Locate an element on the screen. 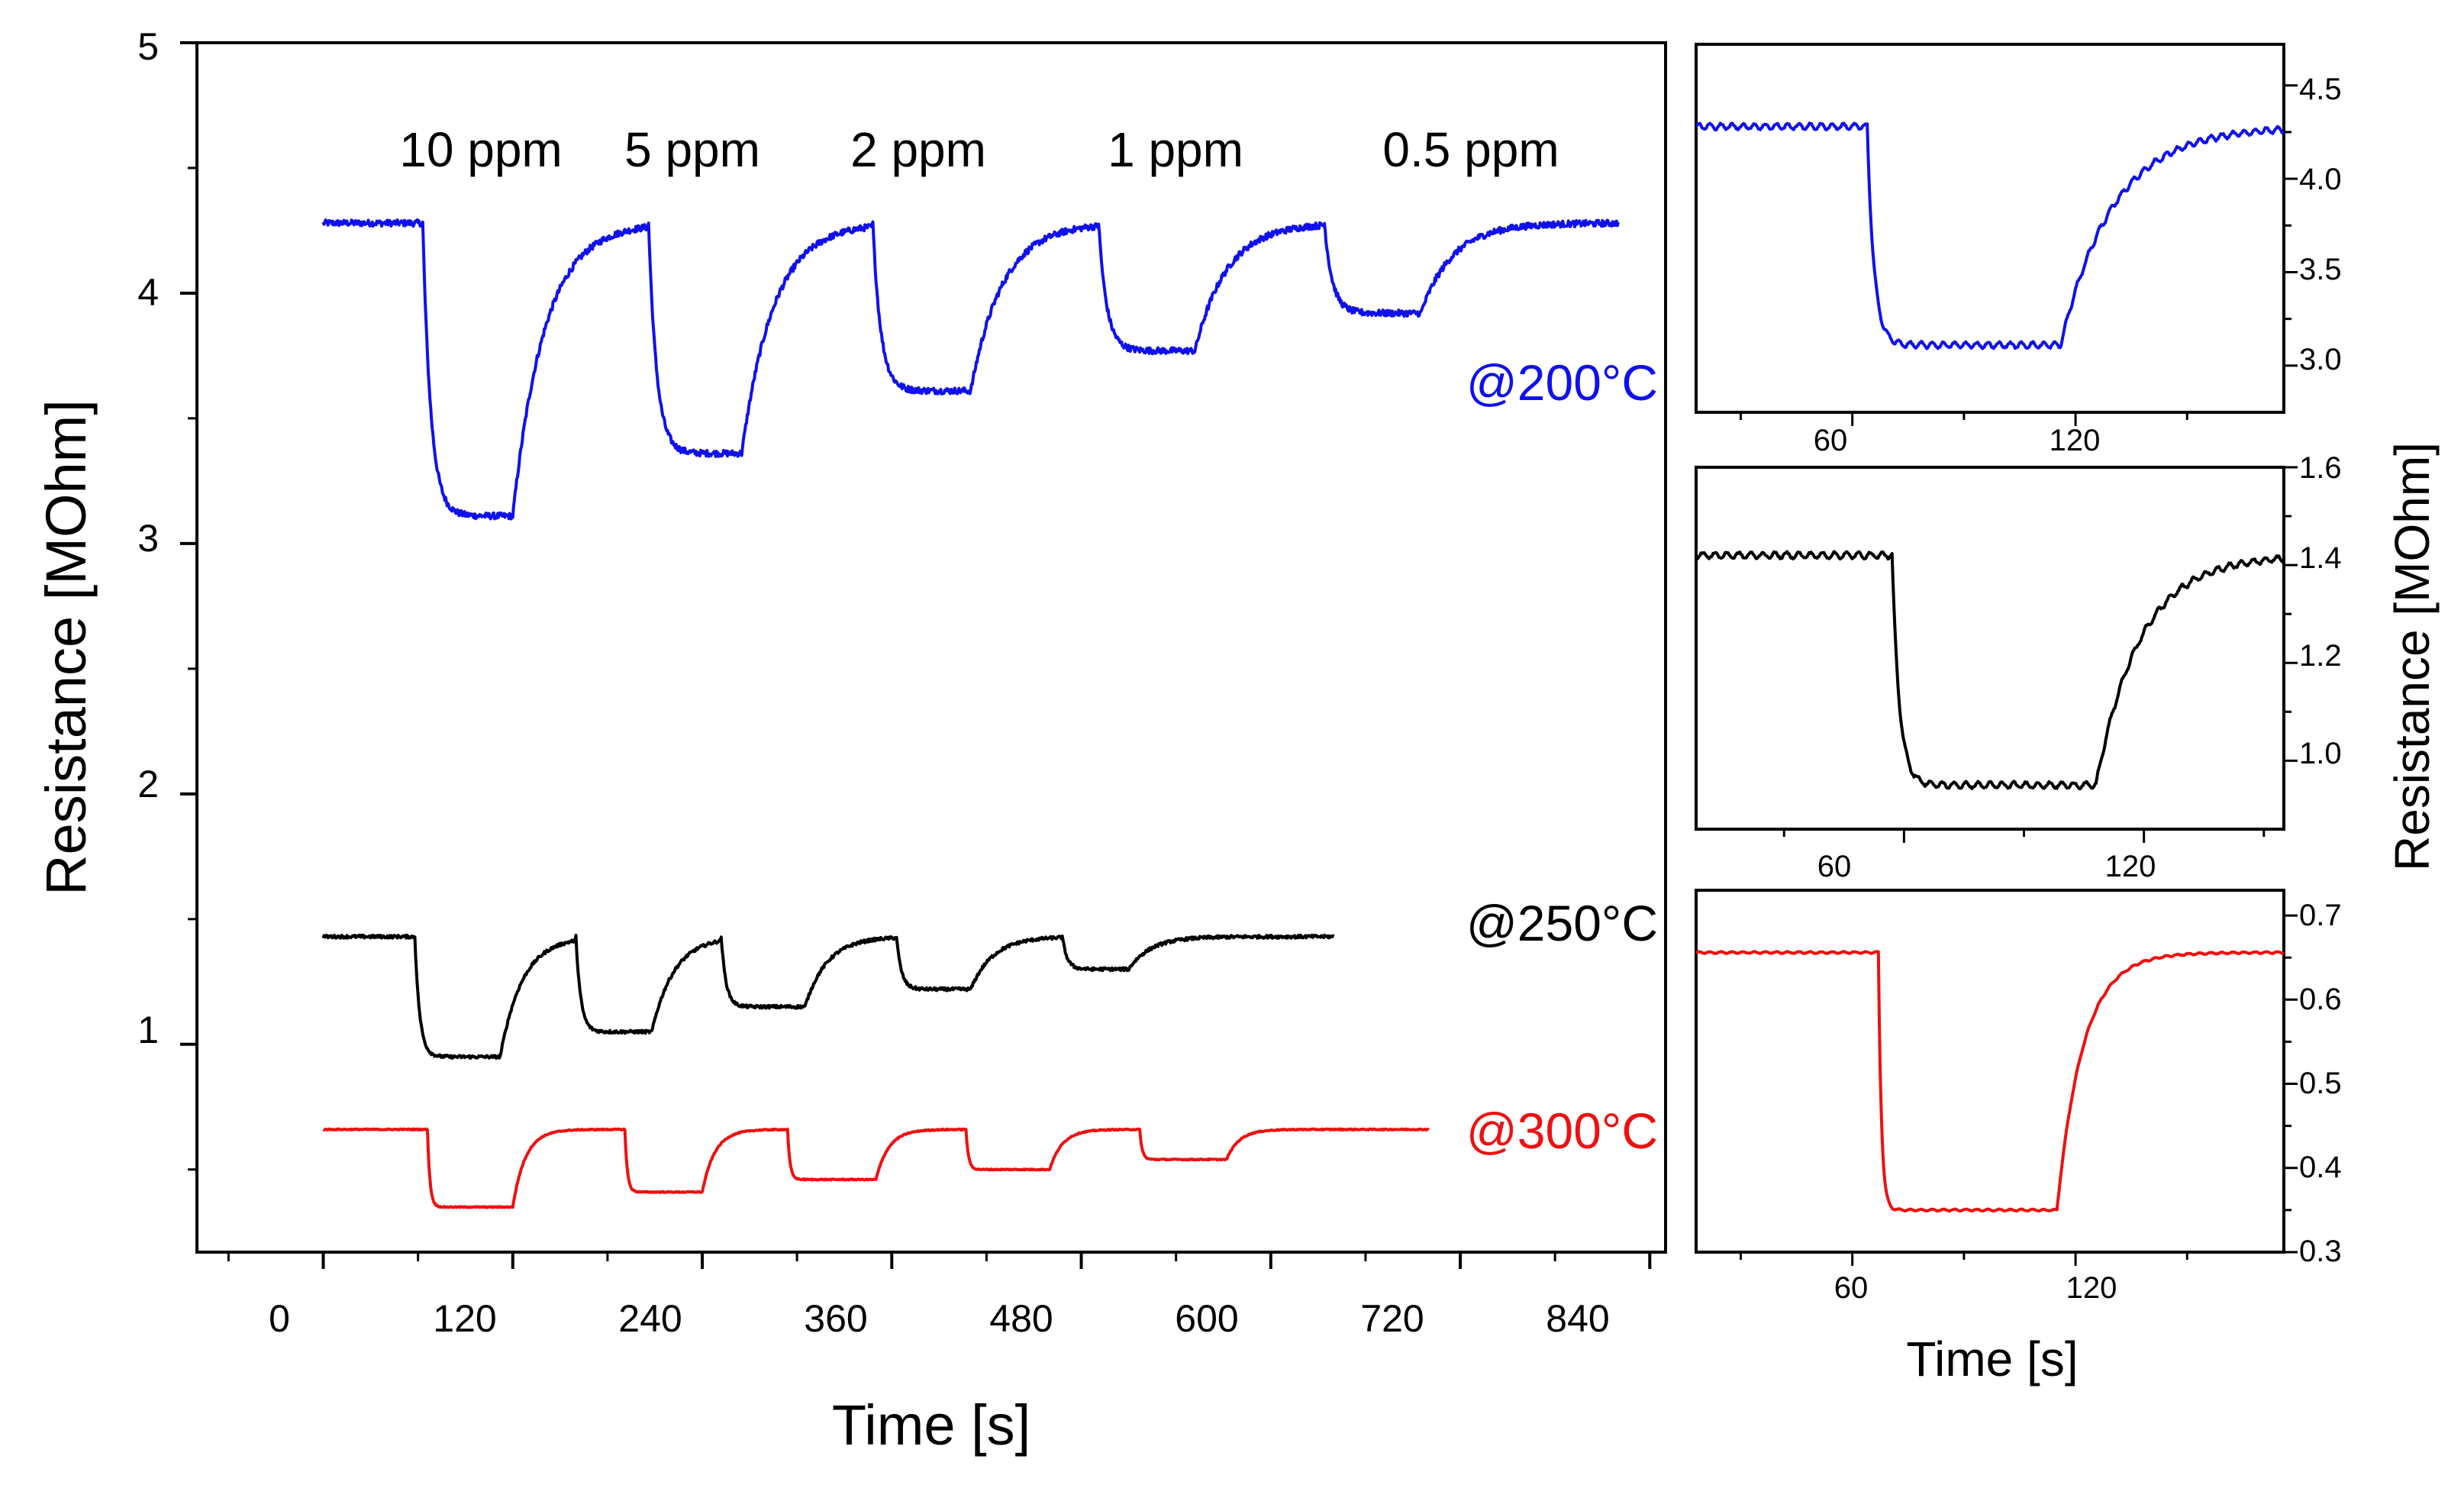 This screenshot has width=2464, height=1485. inset-250c-frame is located at coordinates (1990, 648).